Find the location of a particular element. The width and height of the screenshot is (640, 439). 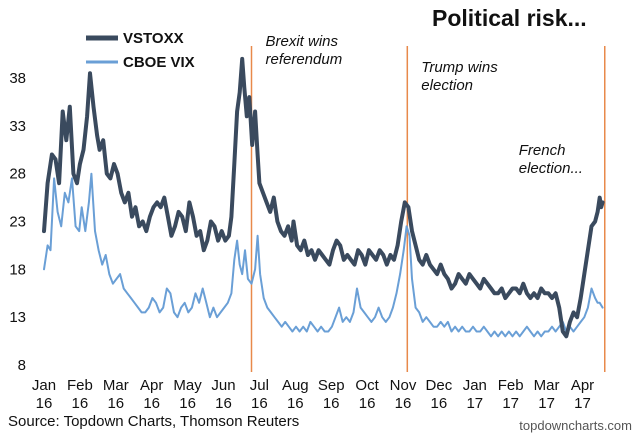

event-annotation: Brexit wins is located at coordinates (302, 41).